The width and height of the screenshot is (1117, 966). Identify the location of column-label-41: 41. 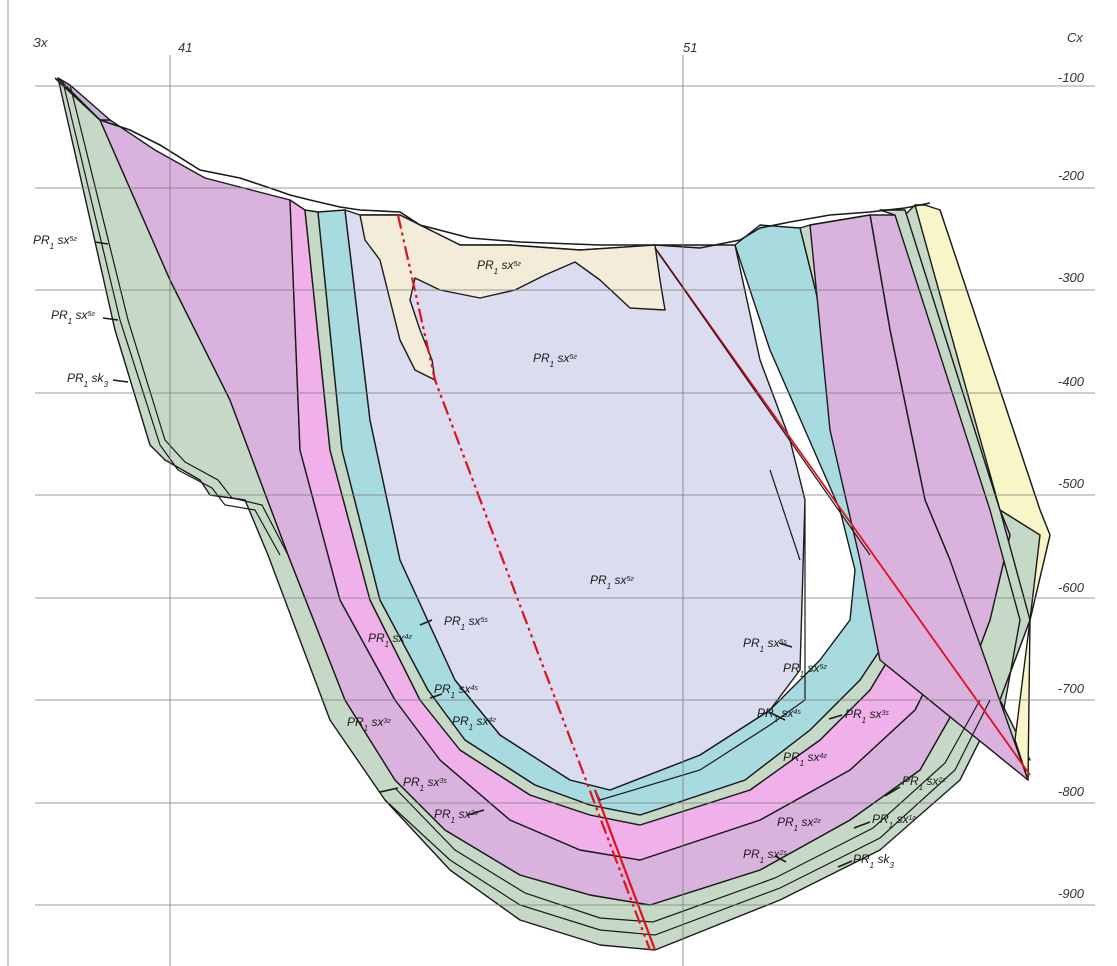
(185, 47).